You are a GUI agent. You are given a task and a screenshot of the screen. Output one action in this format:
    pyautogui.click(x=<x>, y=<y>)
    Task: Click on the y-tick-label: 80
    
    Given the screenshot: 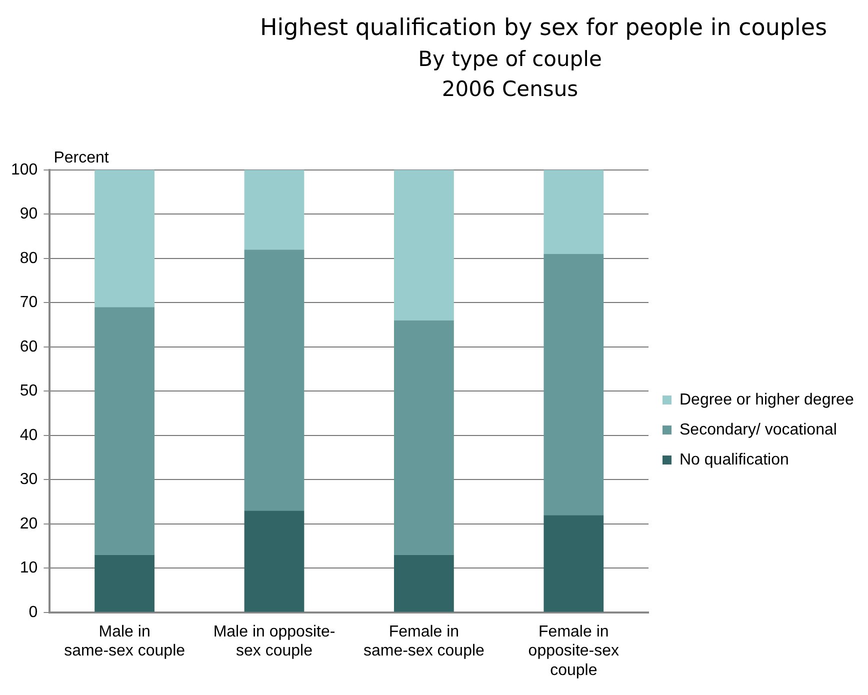 What is the action you would take?
    pyautogui.click(x=29, y=258)
    